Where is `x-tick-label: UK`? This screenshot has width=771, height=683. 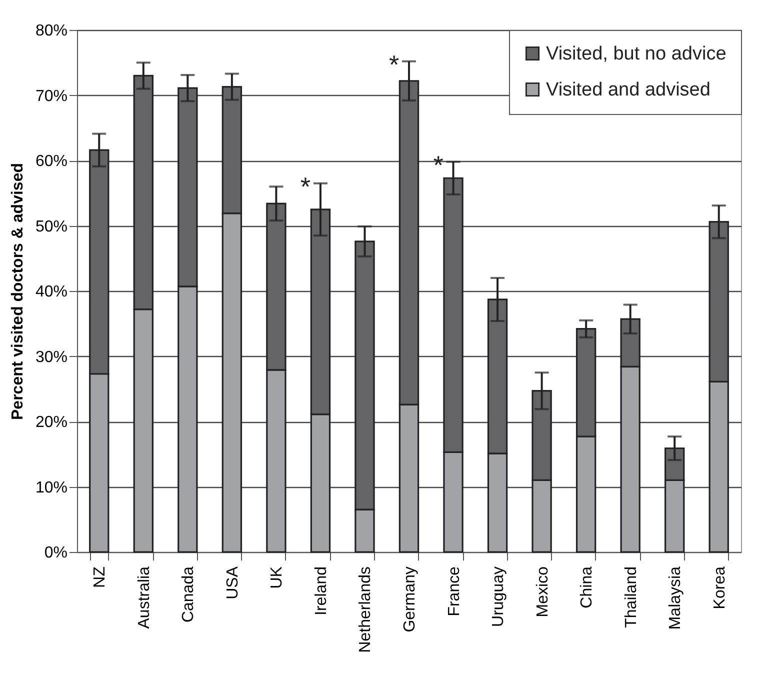
x-tick-label: UK is located at coordinates (277, 577).